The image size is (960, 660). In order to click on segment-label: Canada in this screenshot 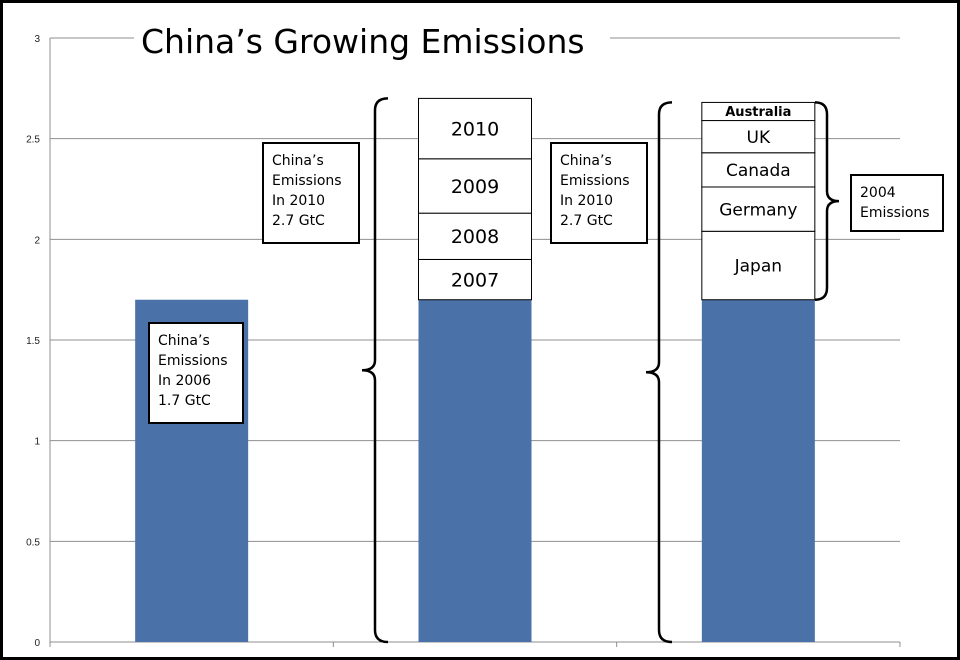, I will do `click(758, 171)`.